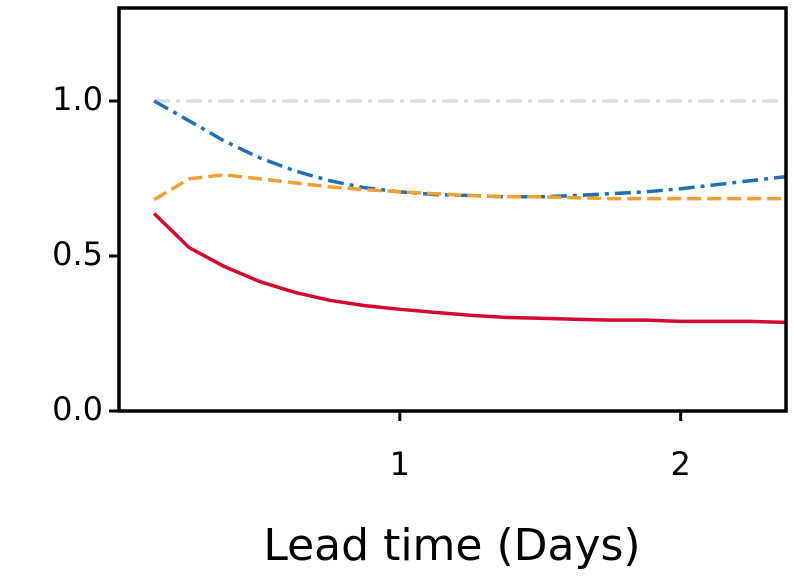 Image resolution: width=794 pixels, height=583 pixels. What do you see at coordinates (77, 99) in the screenshot?
I see `y-tick-label: 1.0` at bounding box center [77, 99].